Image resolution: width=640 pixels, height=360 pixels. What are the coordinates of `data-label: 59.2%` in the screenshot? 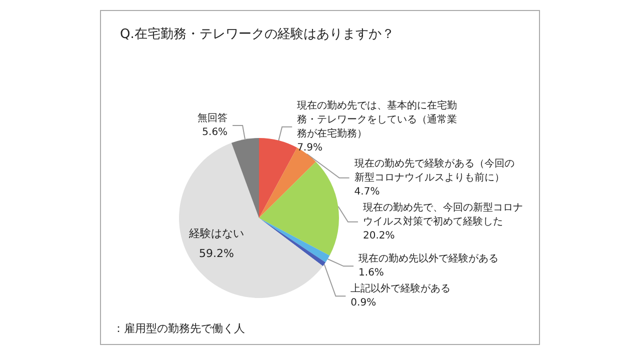 It's located at (216, 253).